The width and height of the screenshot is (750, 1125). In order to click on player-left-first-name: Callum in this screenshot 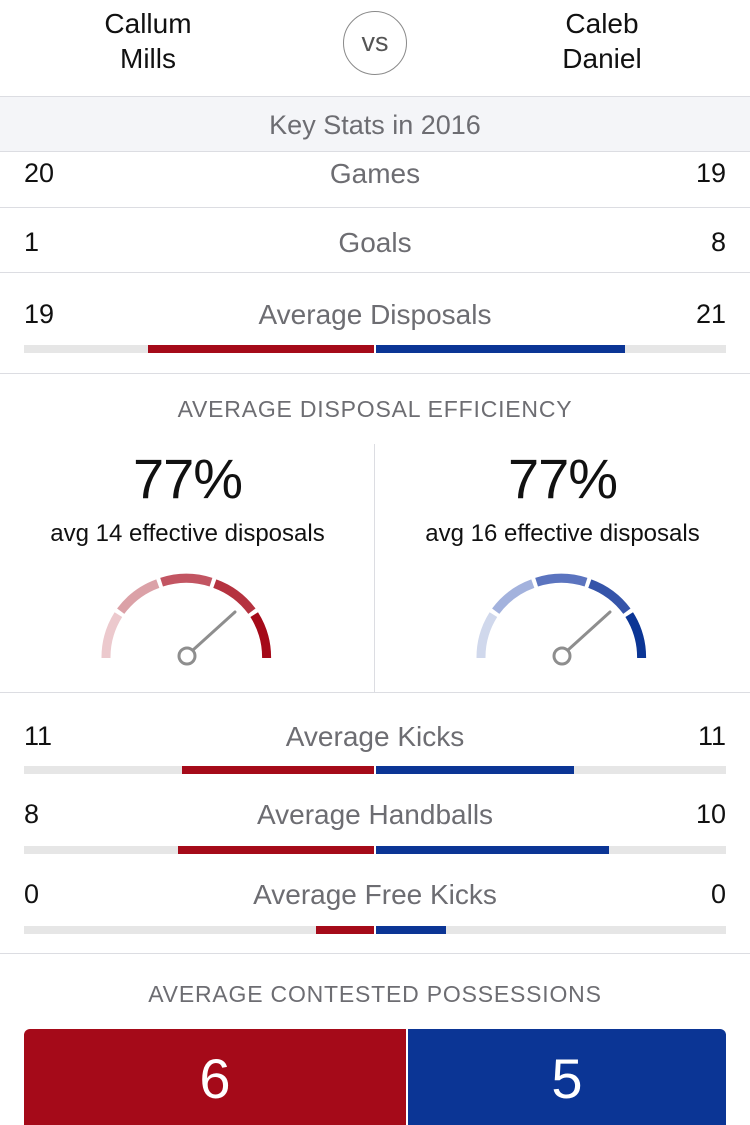, I will do `click(148, 23)`.